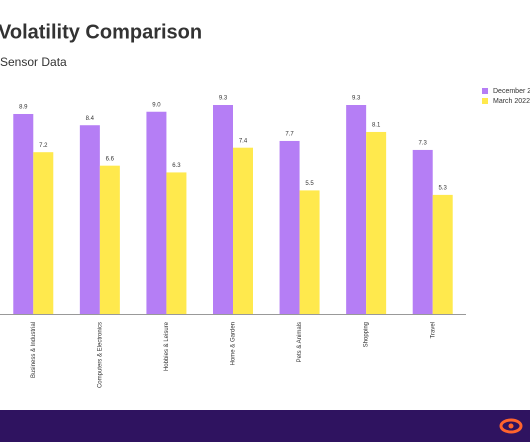 The image size is (530, 442). I want to click on footer-bar, so click(265, 426).